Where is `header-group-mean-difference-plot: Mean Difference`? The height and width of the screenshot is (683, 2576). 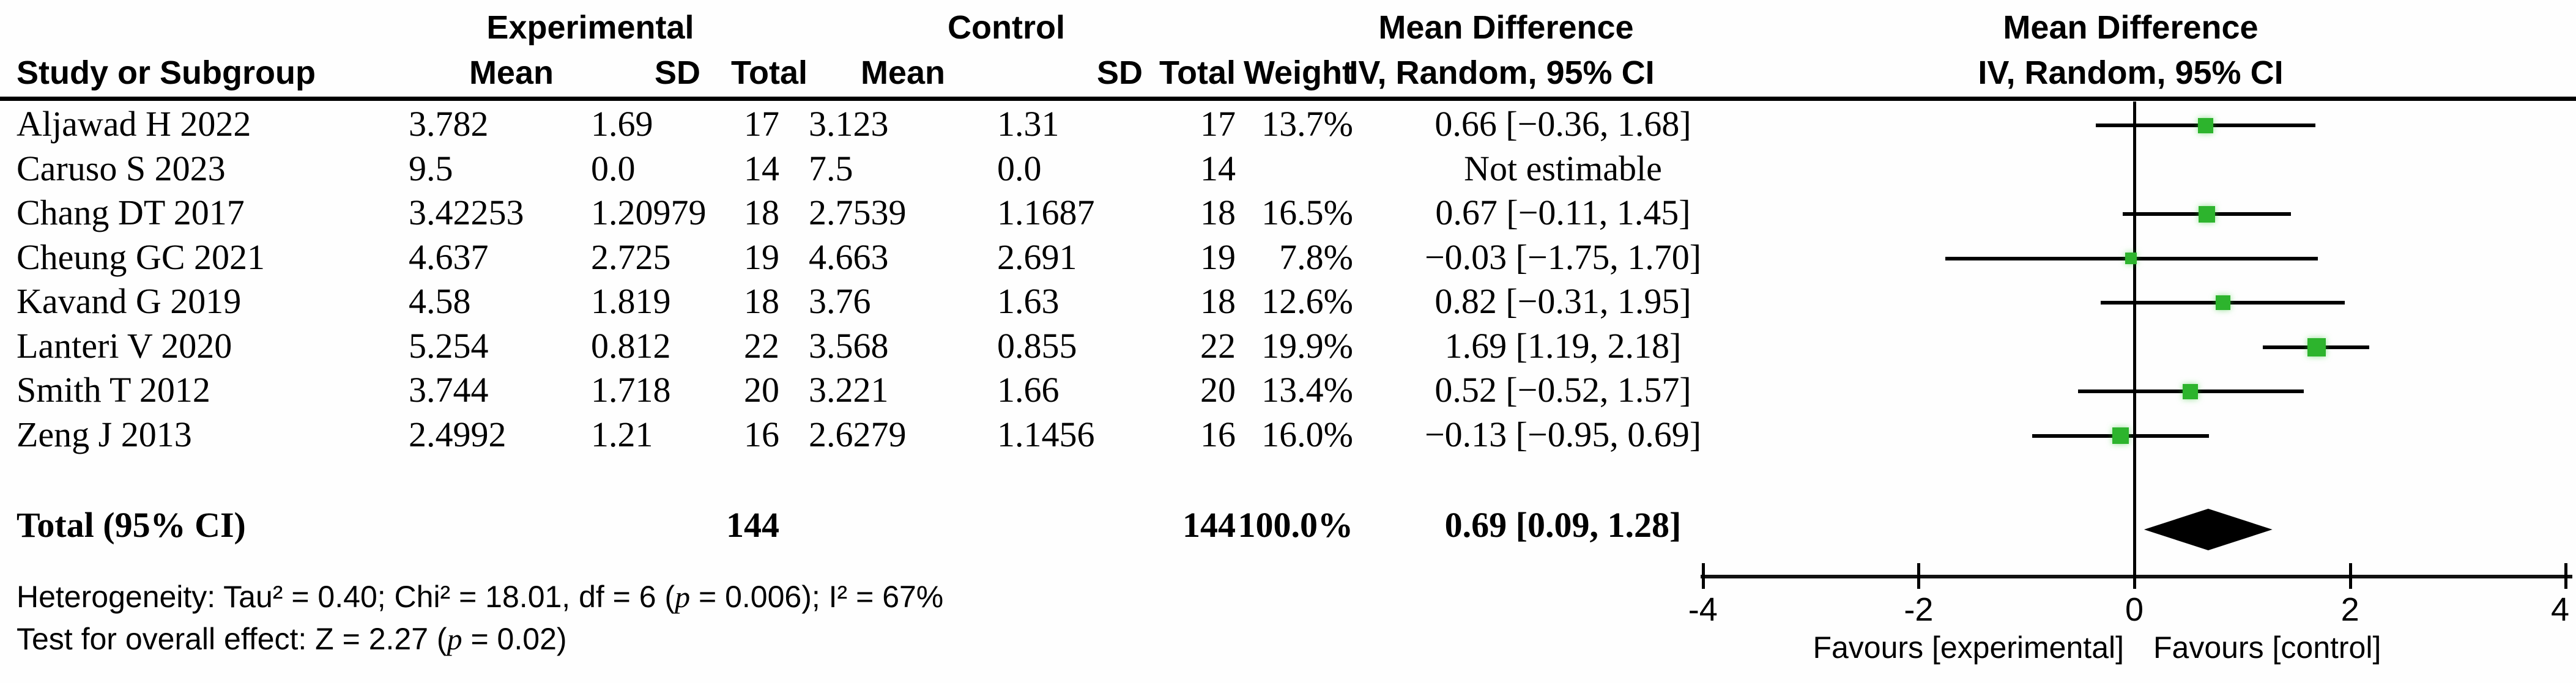 header-group-mean-difference-plot: Mean Difference is located at coordinates (2131, 28).